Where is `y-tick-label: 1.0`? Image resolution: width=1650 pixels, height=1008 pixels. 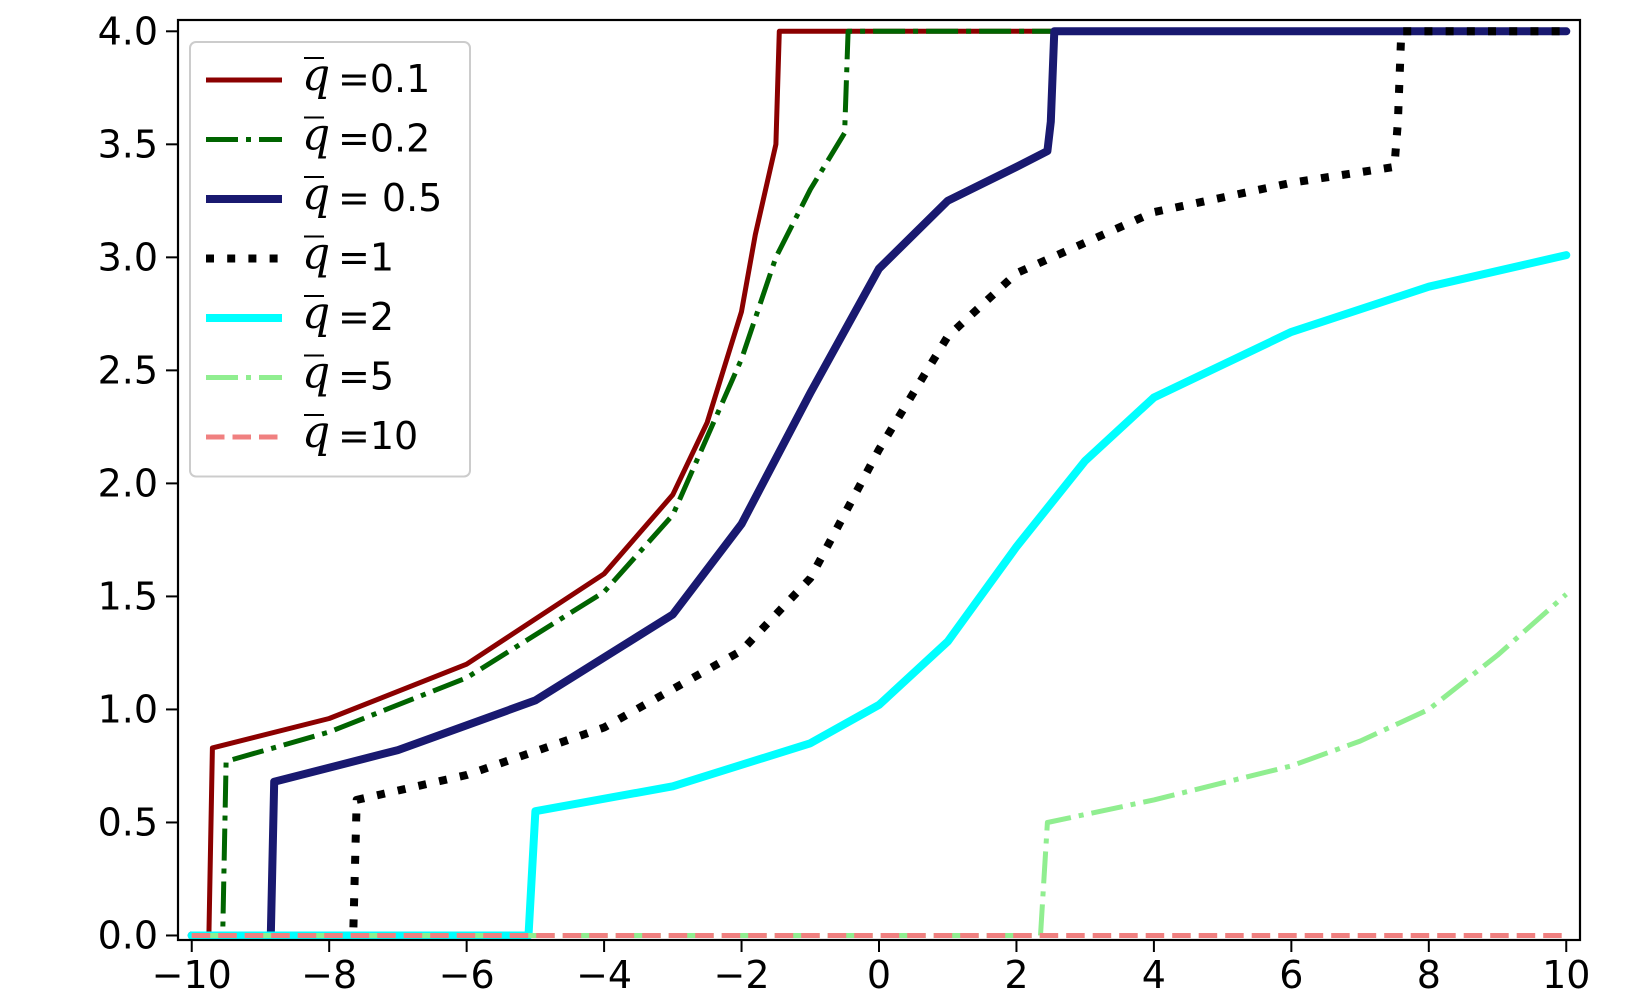
y-tick-label: 1.0 is located at coordinates (128, 709).